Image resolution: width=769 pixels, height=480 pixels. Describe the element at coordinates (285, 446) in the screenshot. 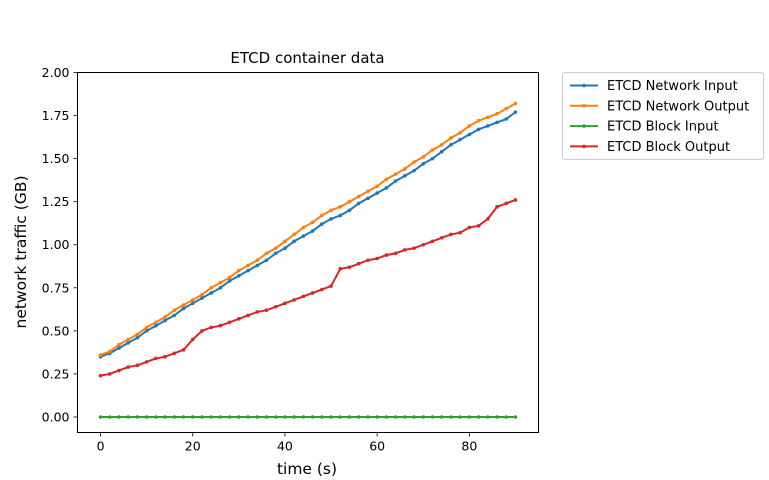

I see `x-tick-label: 40` at that location.